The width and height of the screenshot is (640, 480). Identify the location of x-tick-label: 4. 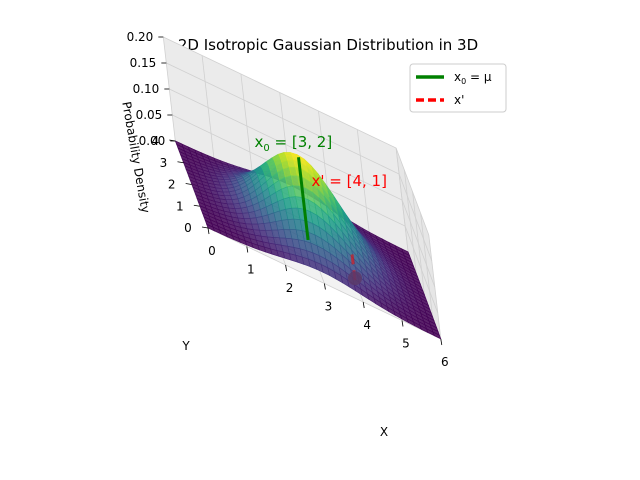
(367, 325).